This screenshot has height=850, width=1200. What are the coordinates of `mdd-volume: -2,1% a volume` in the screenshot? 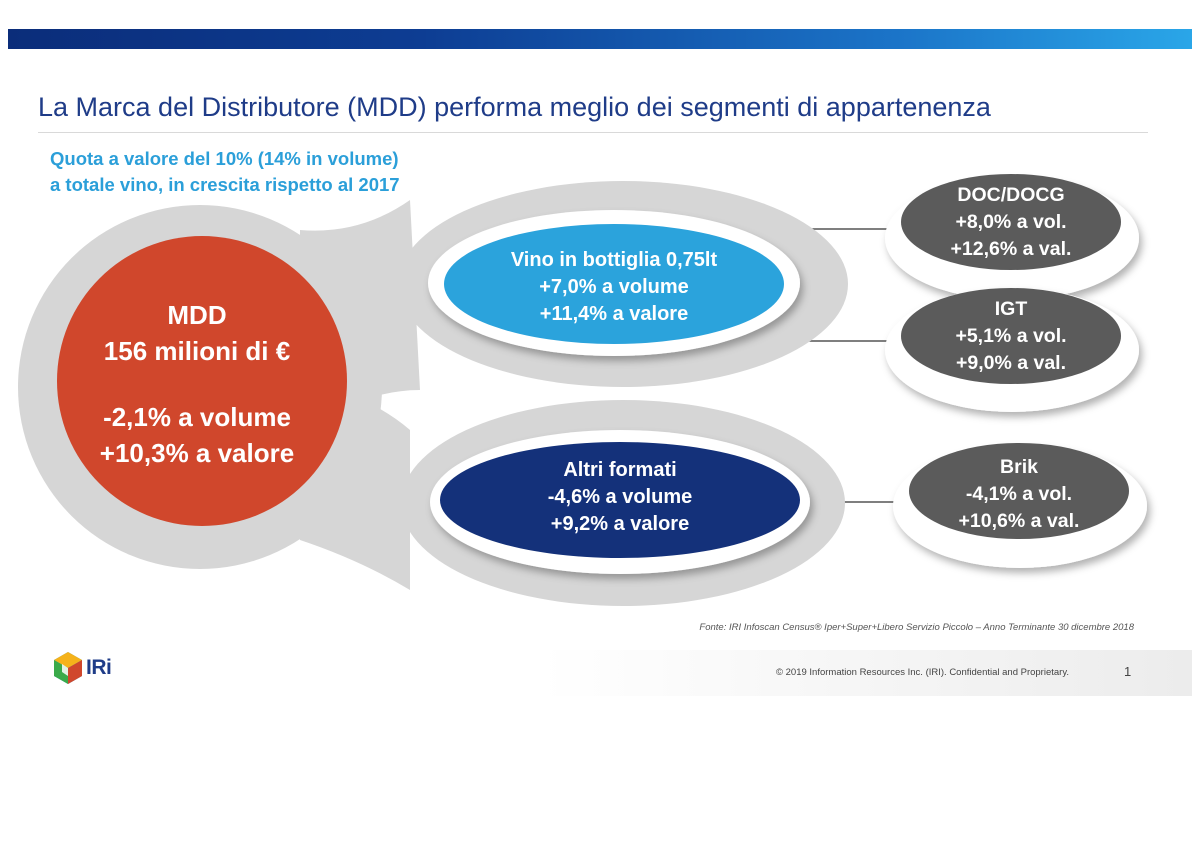 It's located at (197, 417).